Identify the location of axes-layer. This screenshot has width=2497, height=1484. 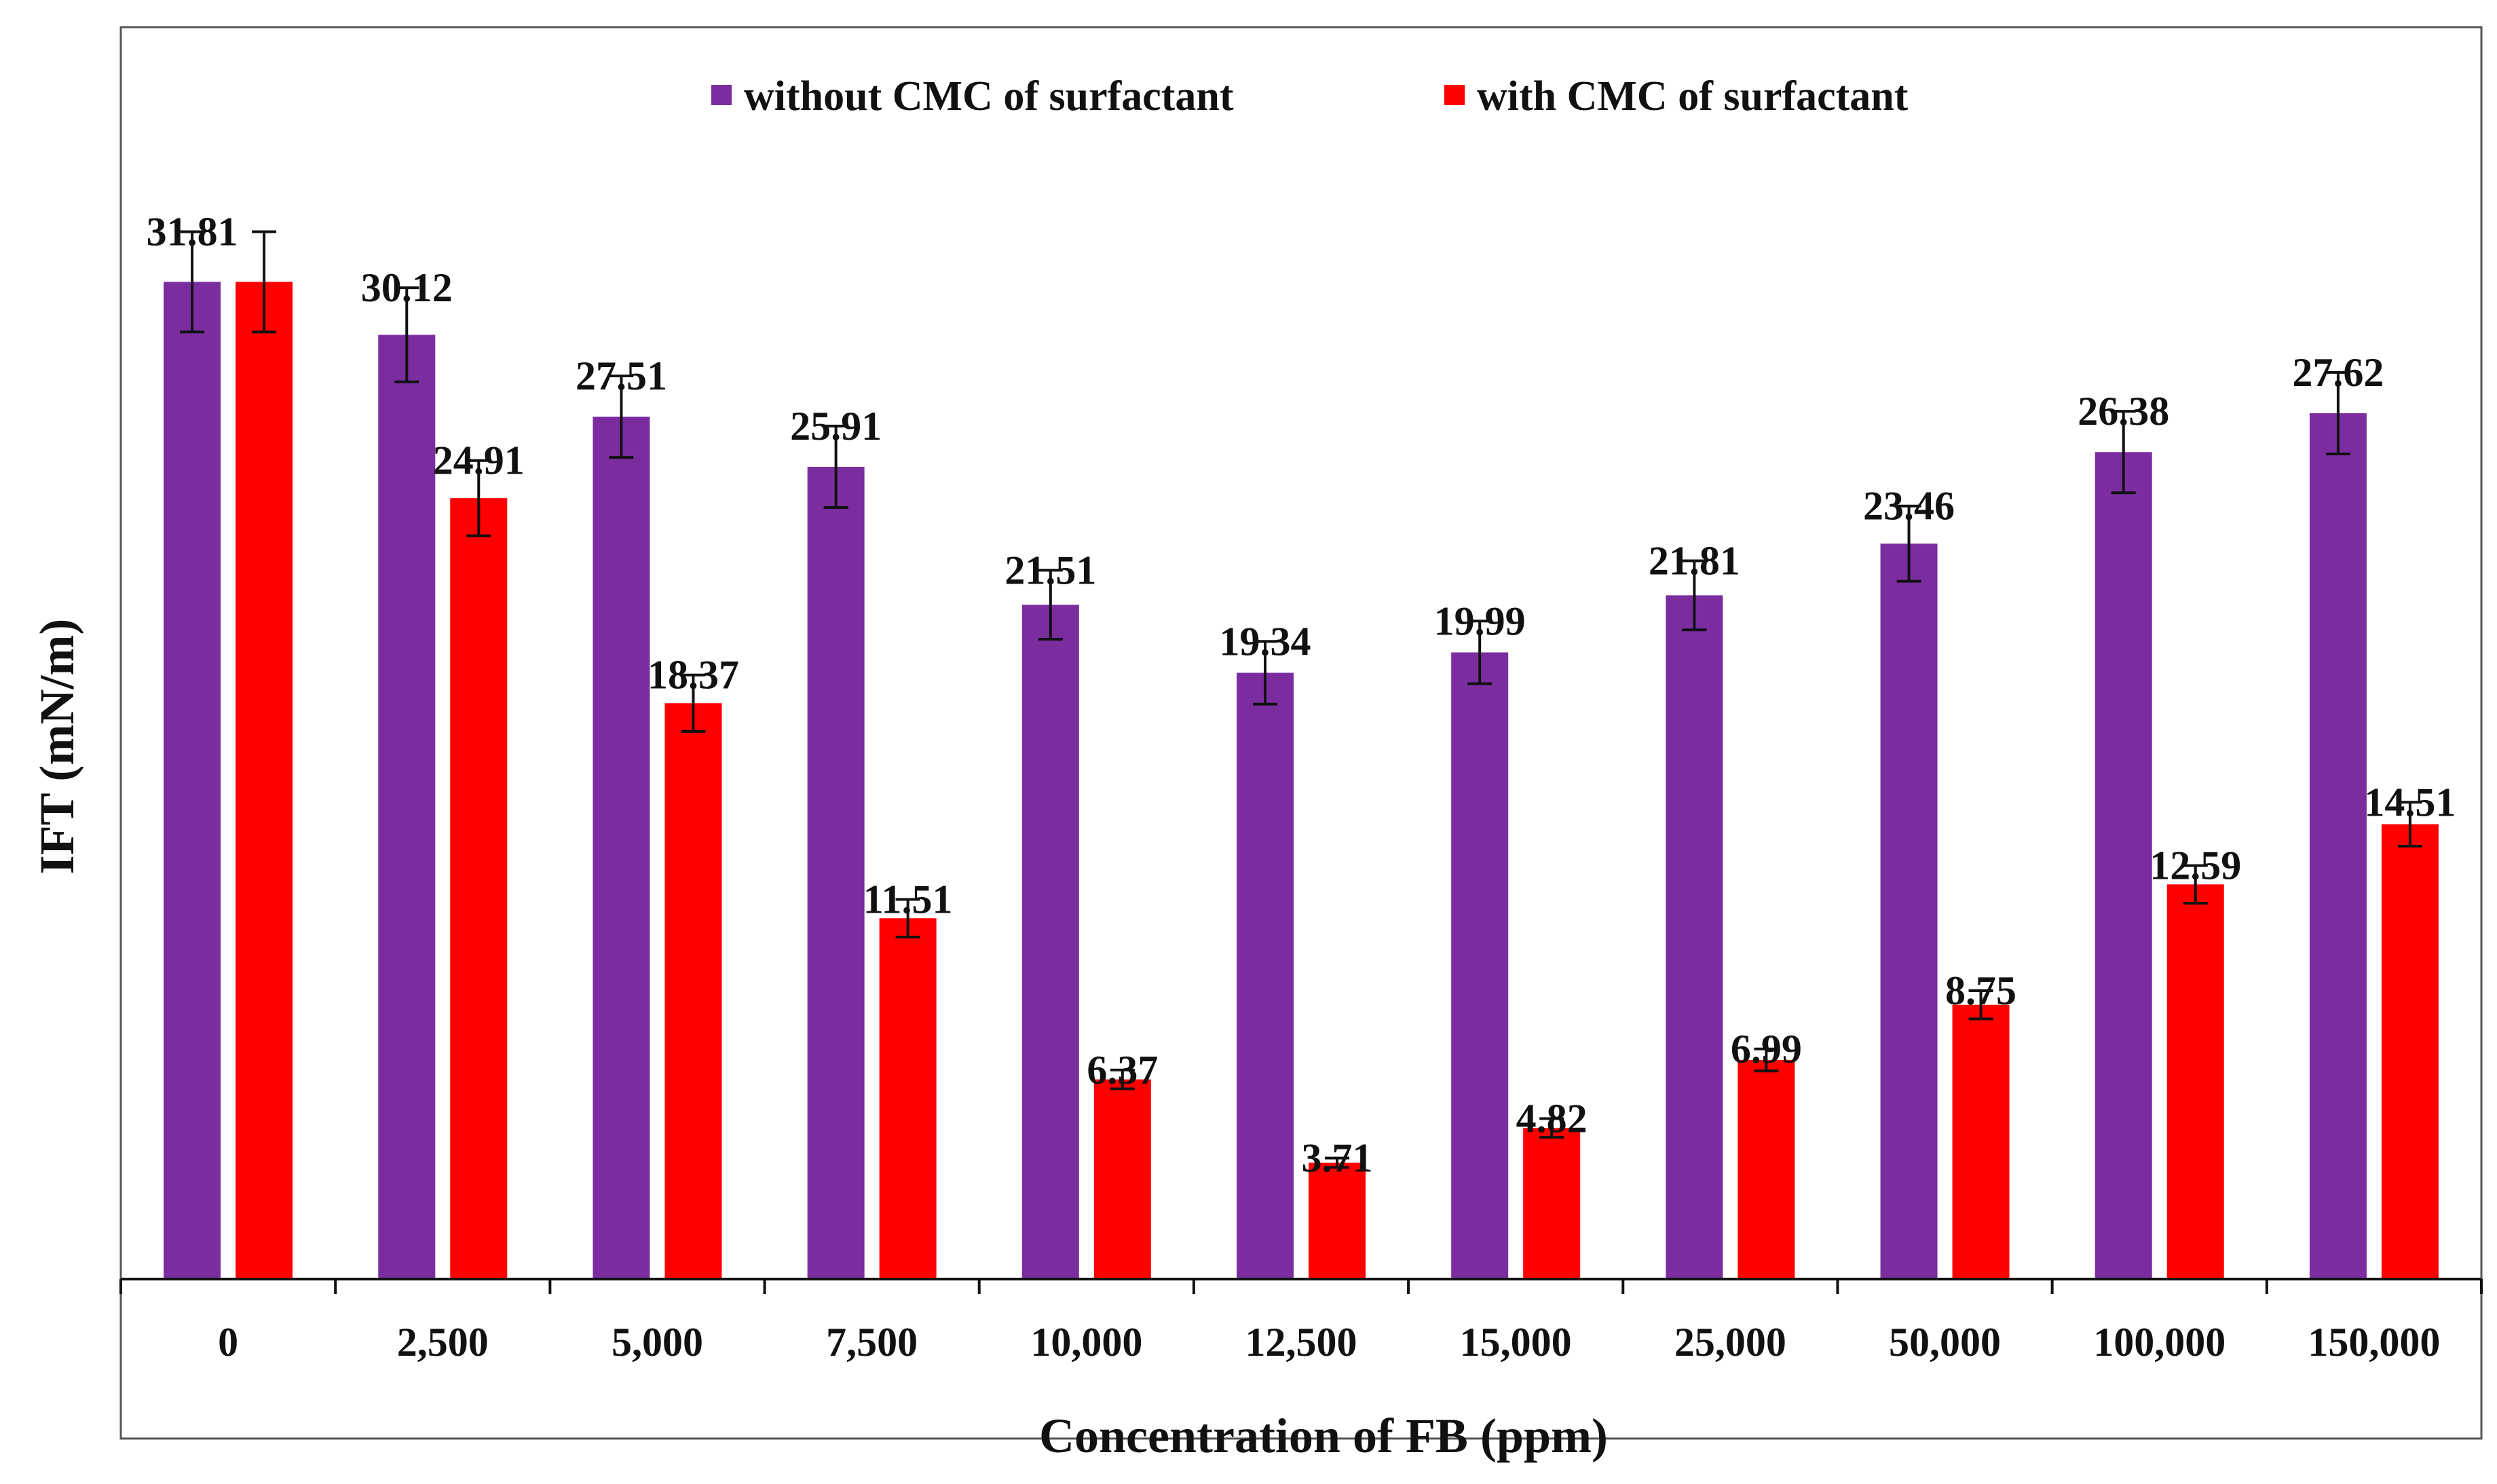
(1301, 1286).